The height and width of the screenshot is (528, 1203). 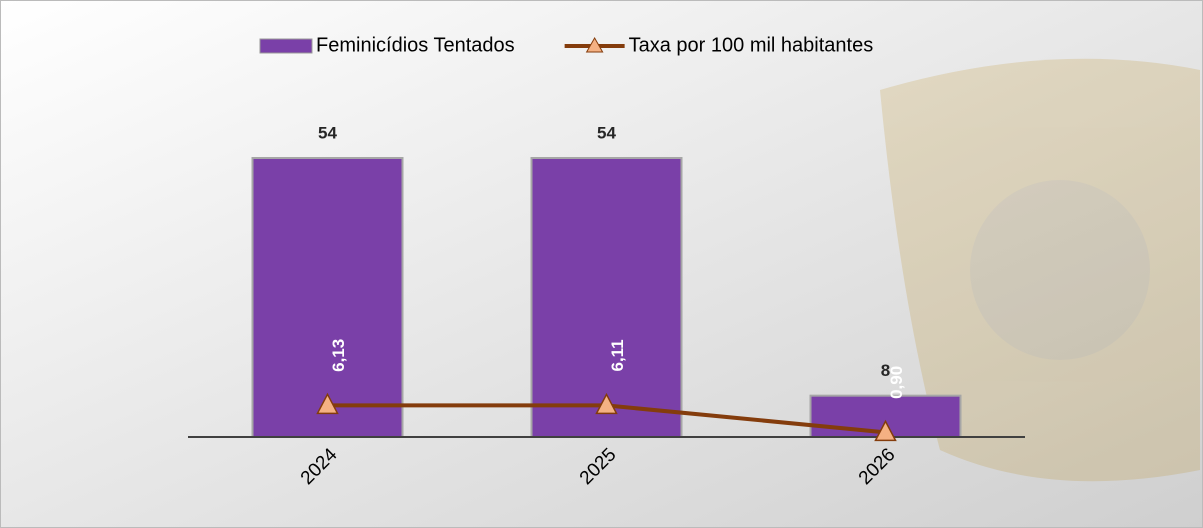 I want to click on legend-label: Taxa por 100 mil habitantes, so click(x=751, y=45).